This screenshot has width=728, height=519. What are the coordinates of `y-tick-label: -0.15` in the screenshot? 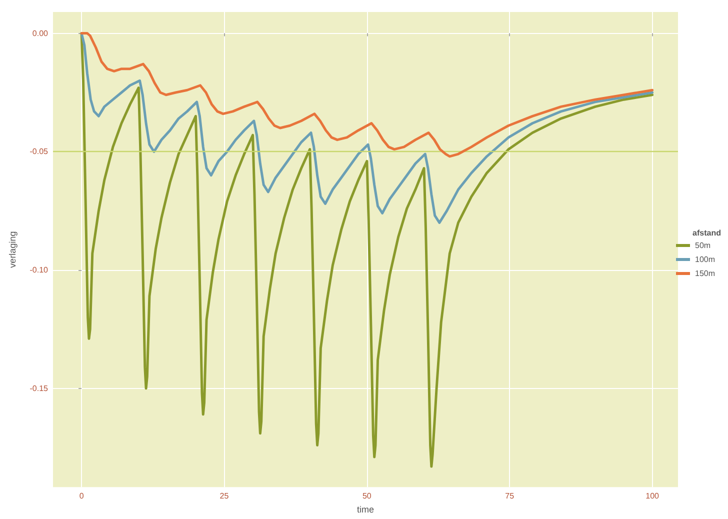 It's located at (39, 388).